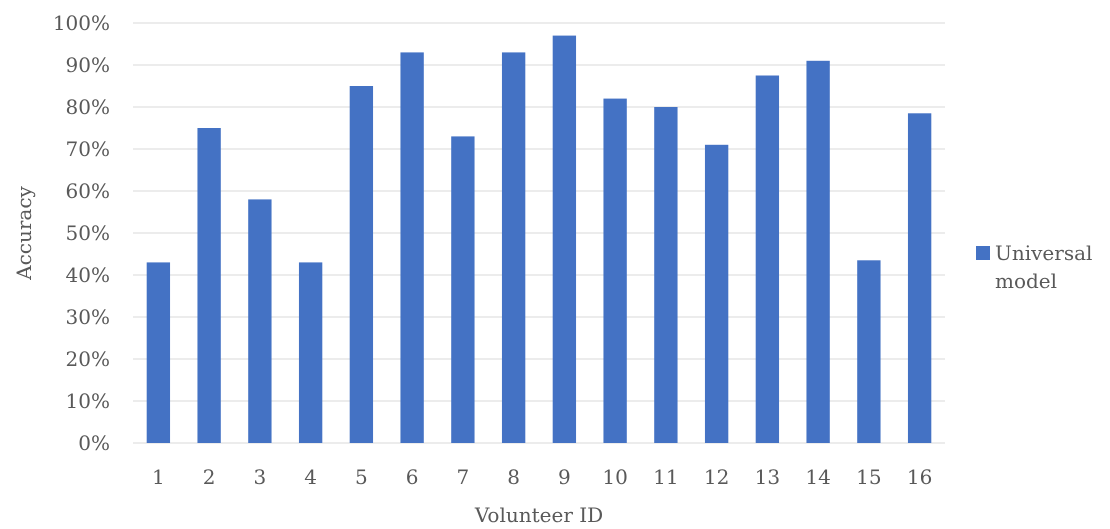  I want to click on x-tick-label: 6, so click(412, 477).